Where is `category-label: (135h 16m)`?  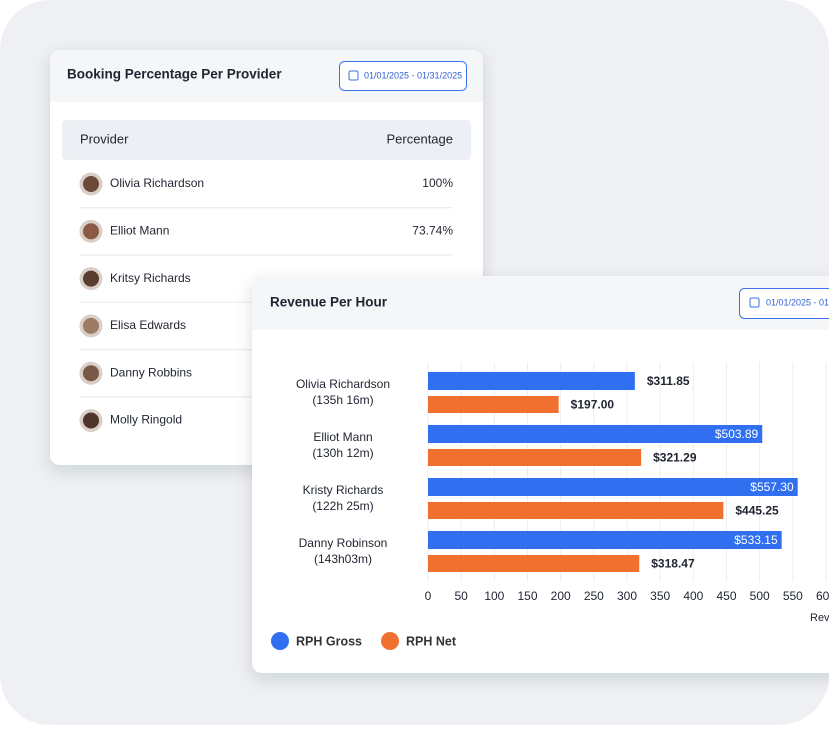 category-label: (135h 16m) is located at coordinates (342, 400).